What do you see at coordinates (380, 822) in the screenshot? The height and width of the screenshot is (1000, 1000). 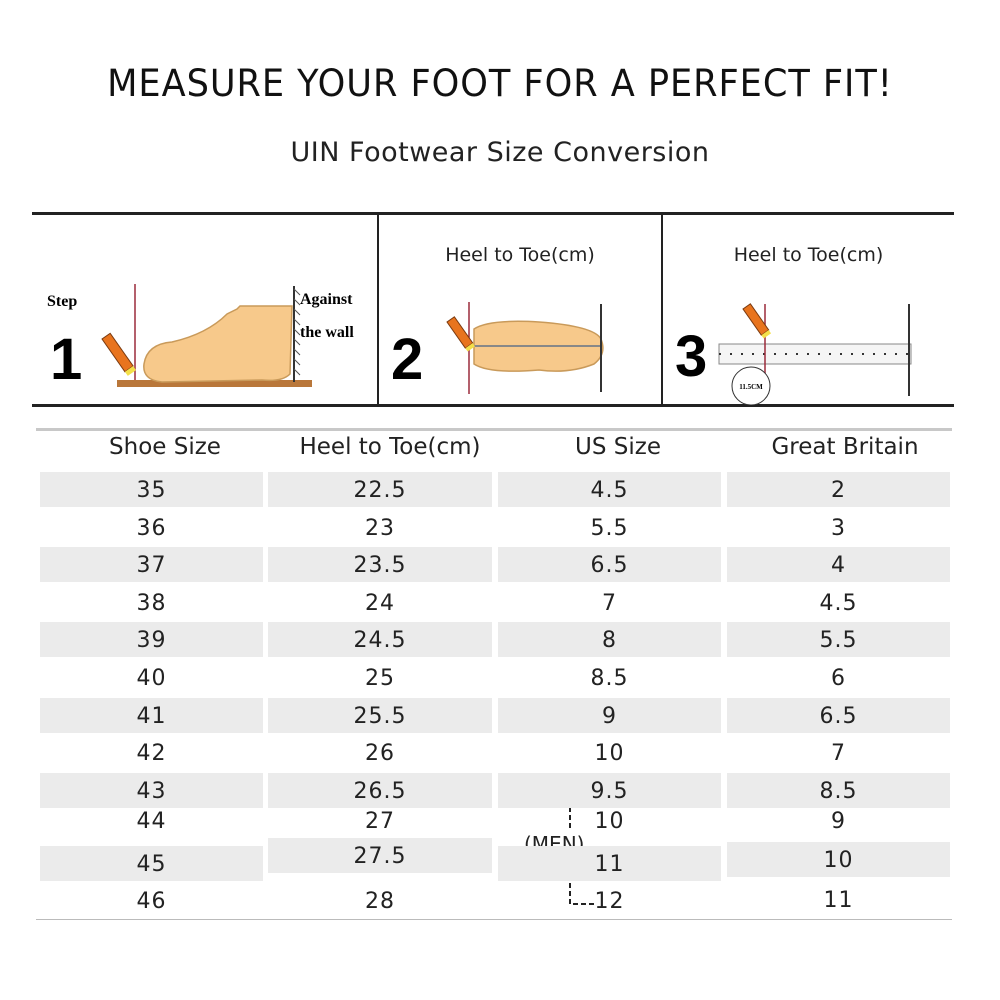 I see `table-cell: 27` at bounding box center [380, 822].